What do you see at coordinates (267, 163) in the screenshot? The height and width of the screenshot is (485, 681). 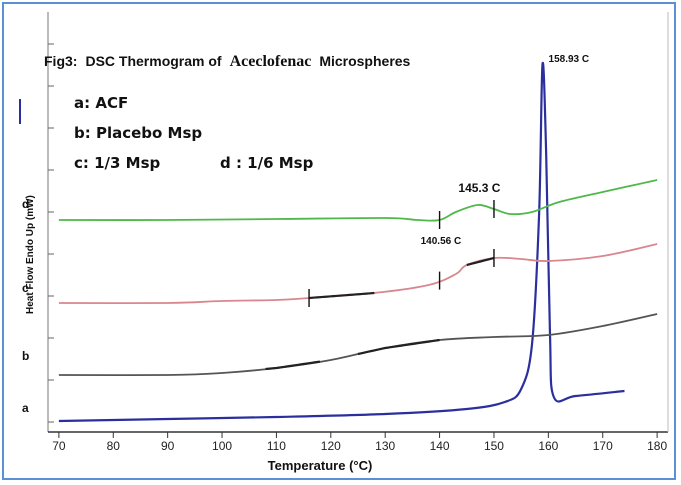 I see `legend-d: d : 1/6 Msp` at bounding box center [267, 163].